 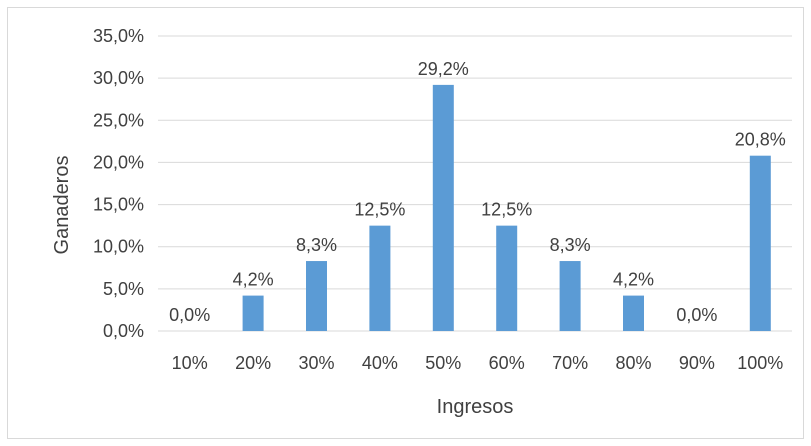 What do you see at coordinates (443, 363) in the screenshot?
I see `x-tick-label: 50%` at bounding box center [443, 363].